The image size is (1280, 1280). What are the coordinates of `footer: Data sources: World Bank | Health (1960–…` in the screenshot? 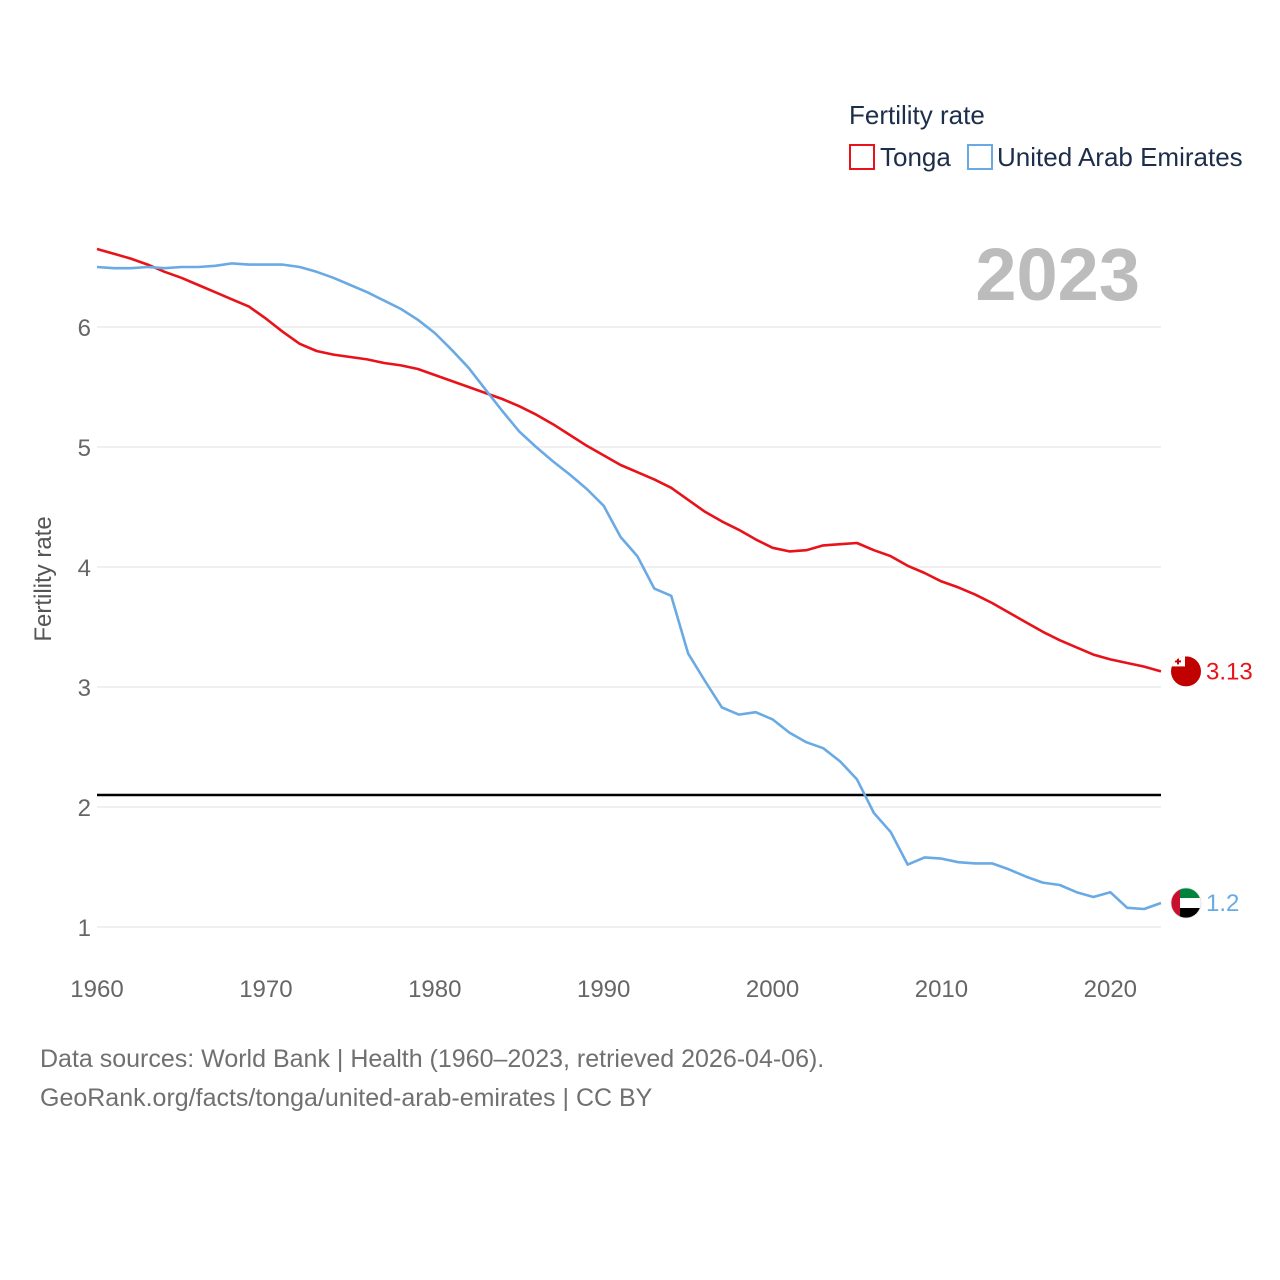 It's located at (432, 1079).